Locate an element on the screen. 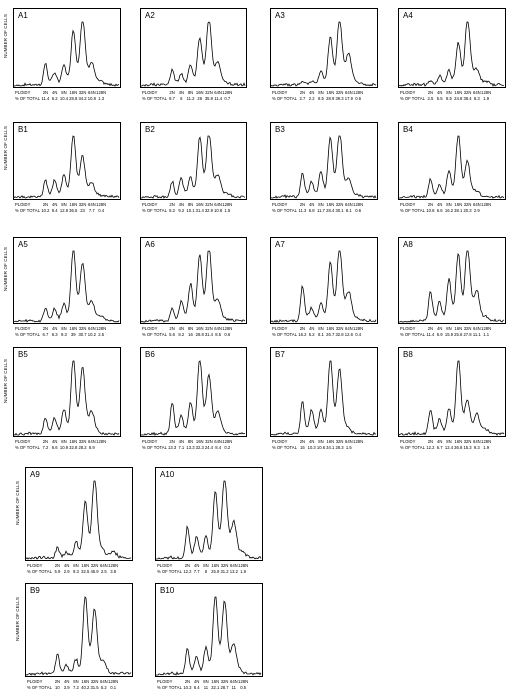  percent-value: 31.5 is located at coordinates (94, 687).